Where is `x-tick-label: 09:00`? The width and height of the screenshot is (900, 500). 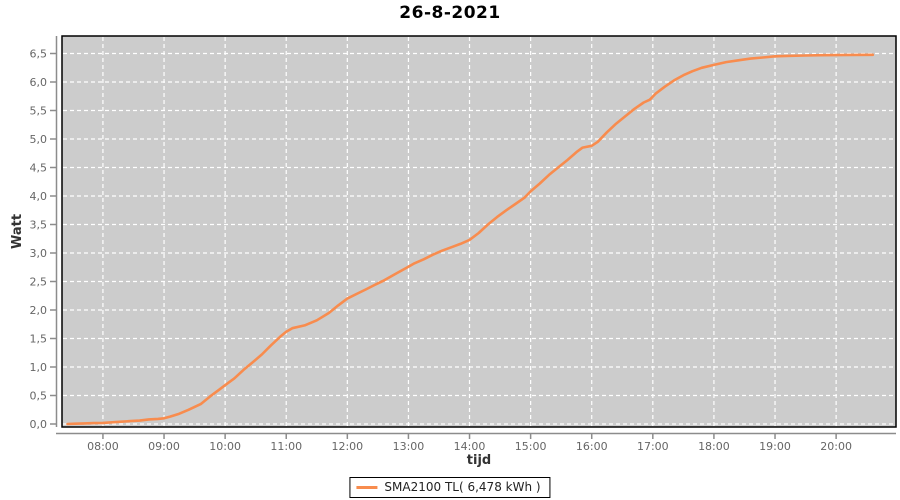
x-tick-label: 09:00 is located at coordinates (164, 446).